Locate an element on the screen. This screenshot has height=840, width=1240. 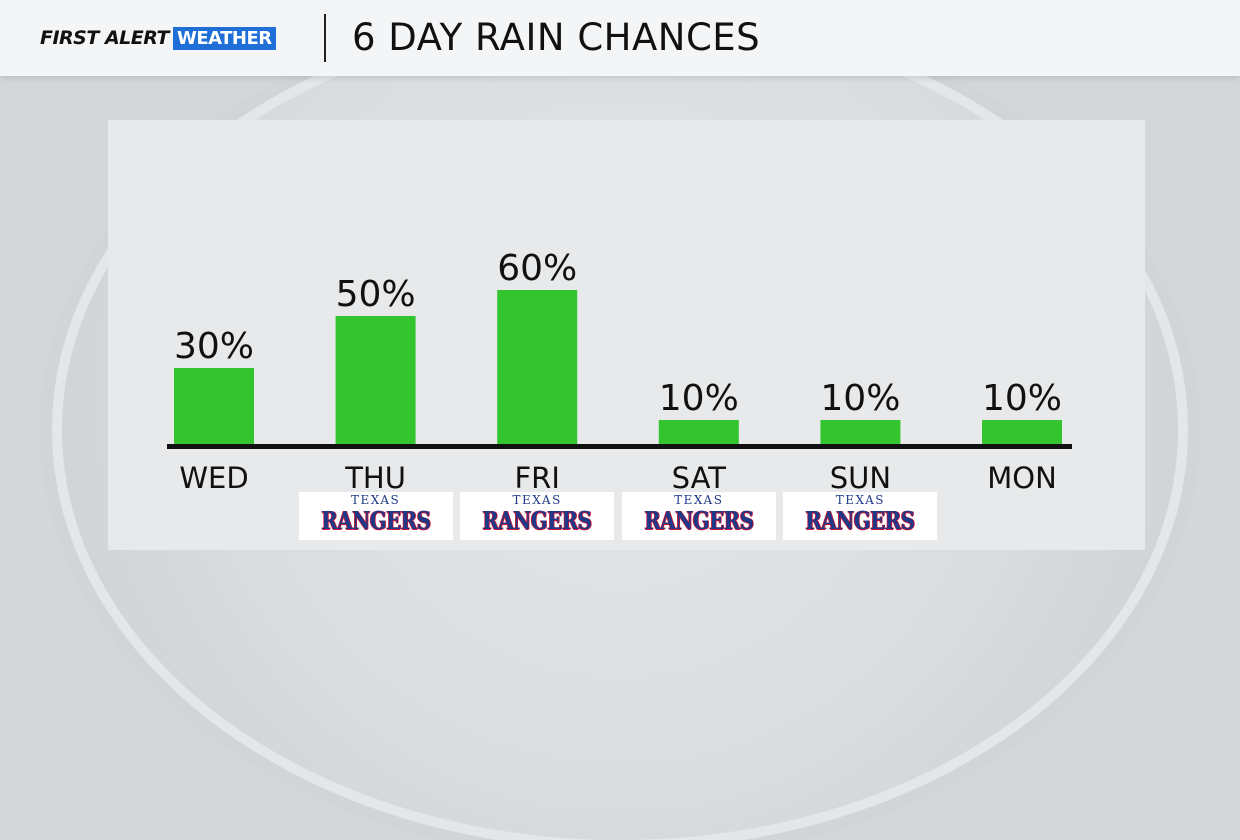
rangers-logo-thu: TEXAS RANGERS is located at coordinates (375, 516).